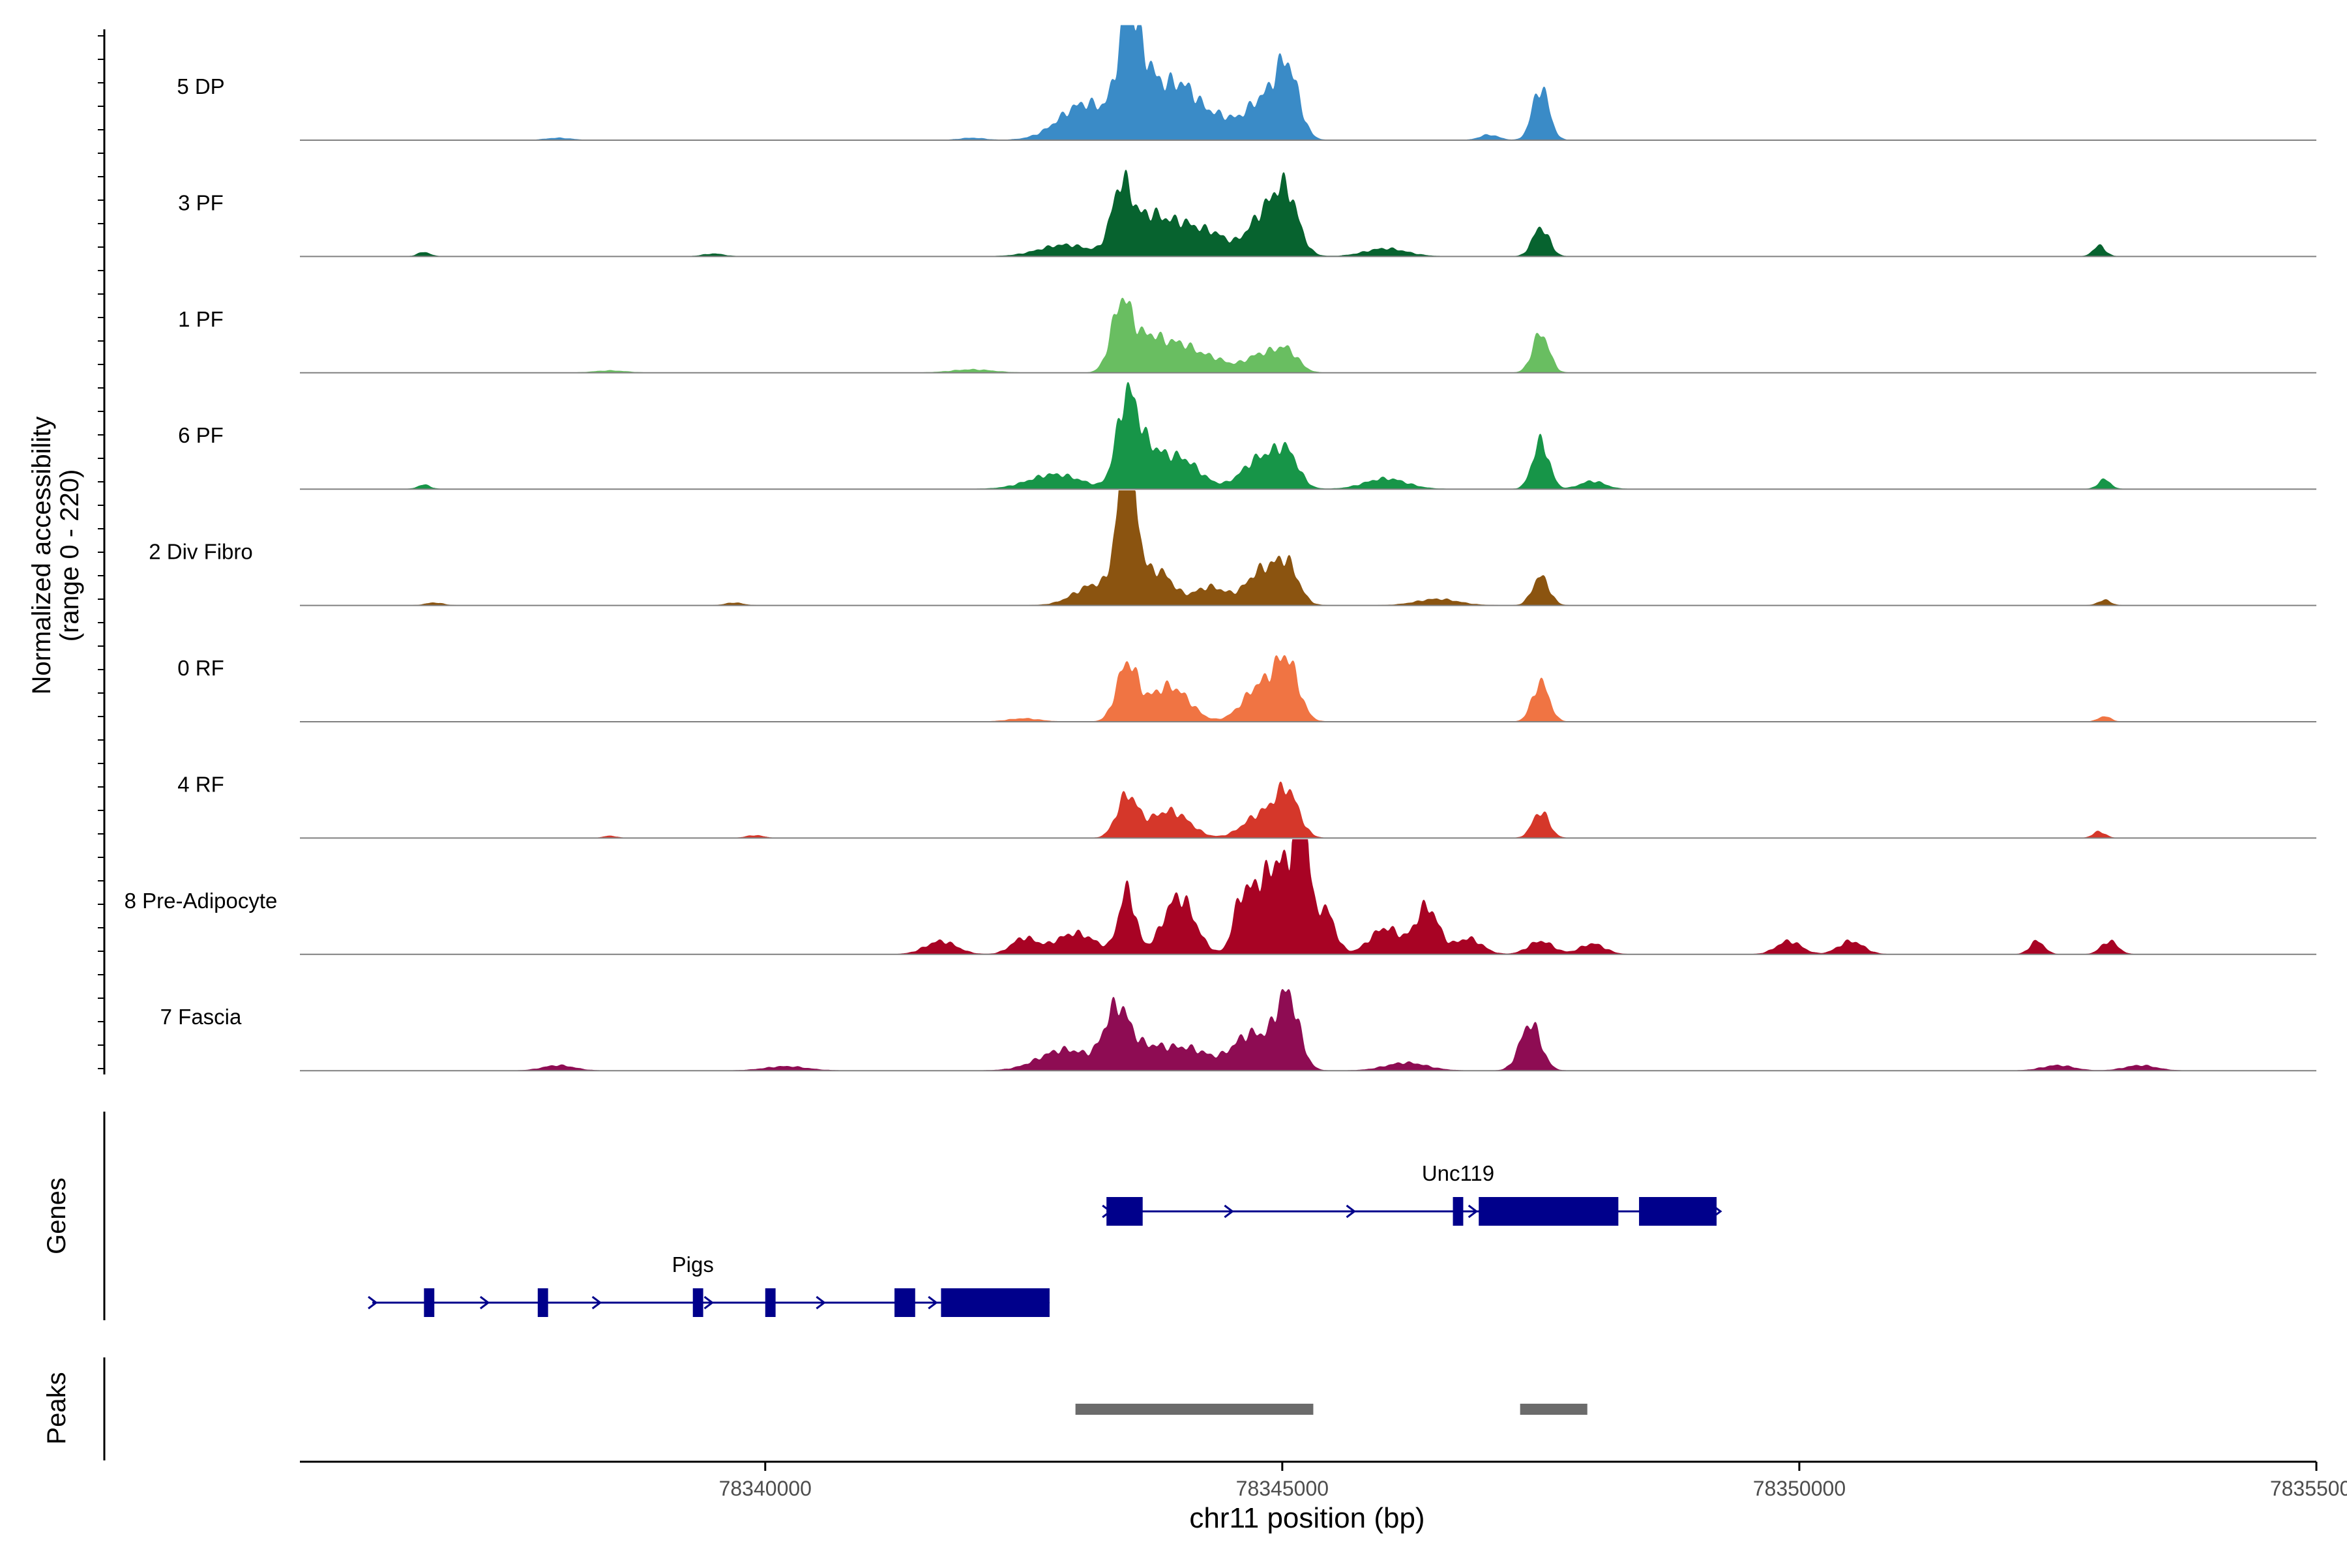 This screenshot has width=2347, height=1568. I want to click on coverage-track: 4 RF, so click(1246, 806).